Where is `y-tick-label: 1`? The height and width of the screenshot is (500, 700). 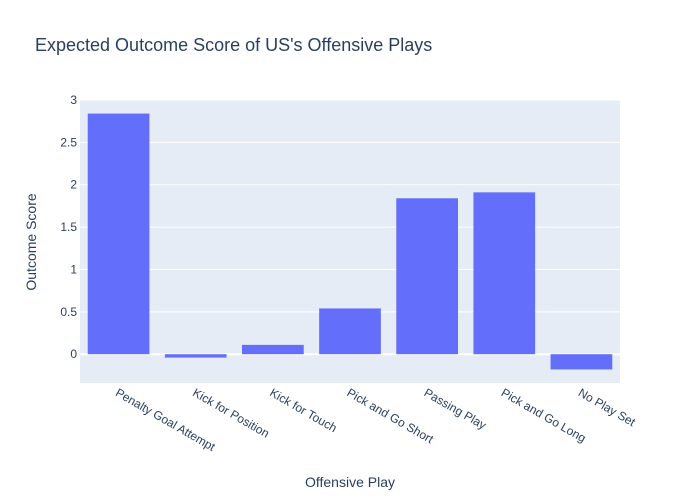
y-tick-label: 1 is located at coordinates (73, 269).